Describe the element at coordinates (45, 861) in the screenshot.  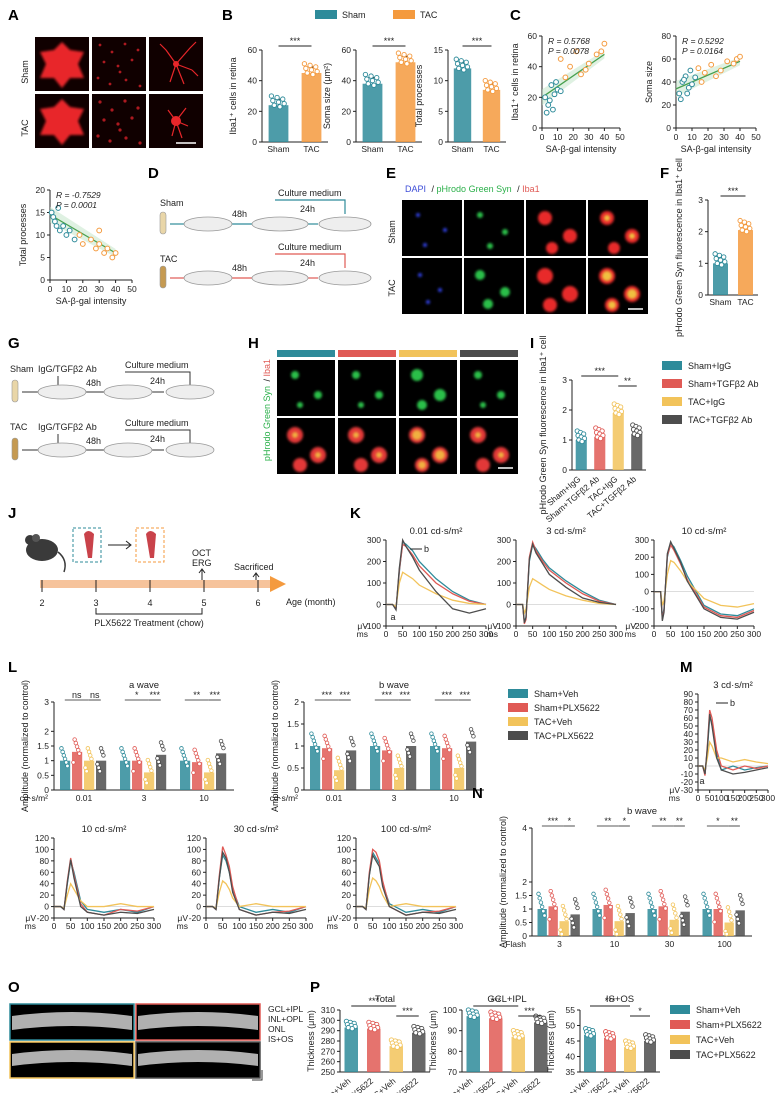
I see `y-tick-label: 80` at that location.